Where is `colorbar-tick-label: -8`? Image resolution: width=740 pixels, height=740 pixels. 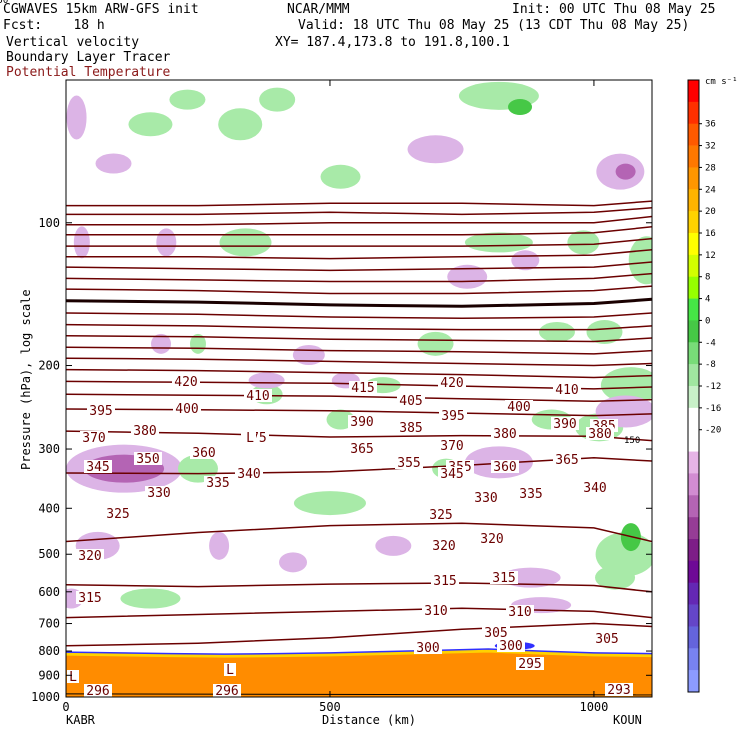
colorbar-tick-label: -8 is located at coordinates (710, 365).